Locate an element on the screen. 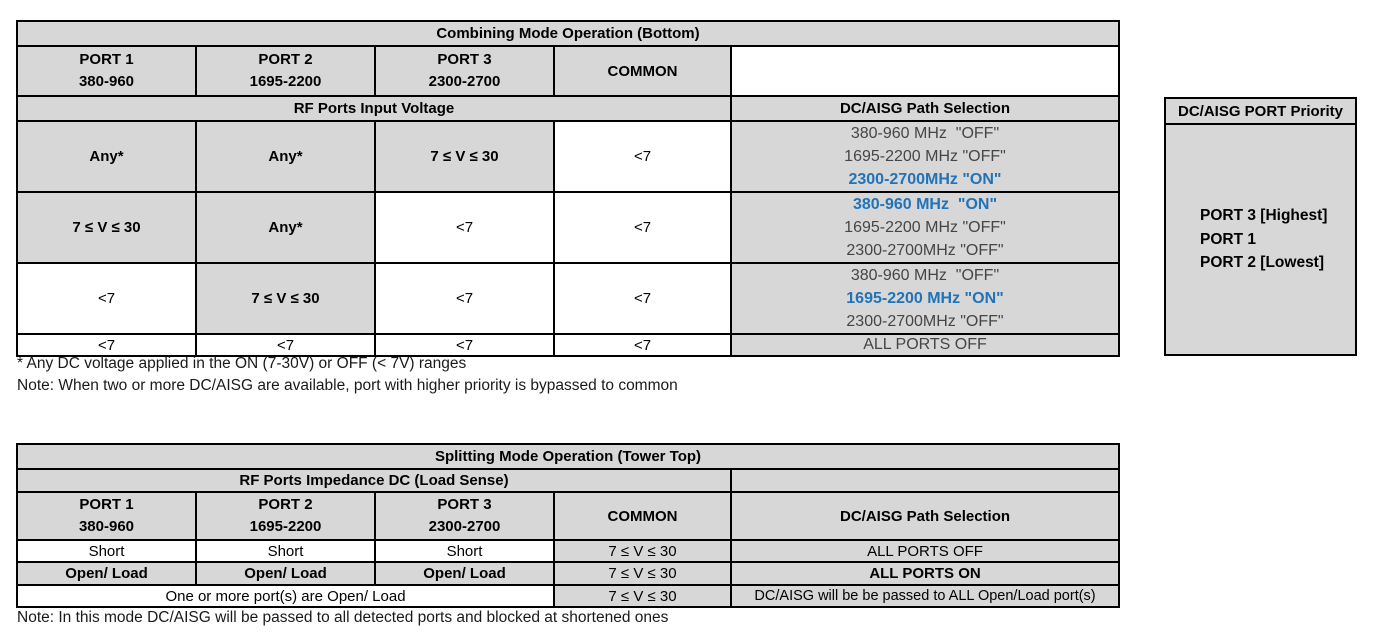 This screenshot has height=637, width=1391. priority-item: PORT 1 is located at coordinates (1228, 239).